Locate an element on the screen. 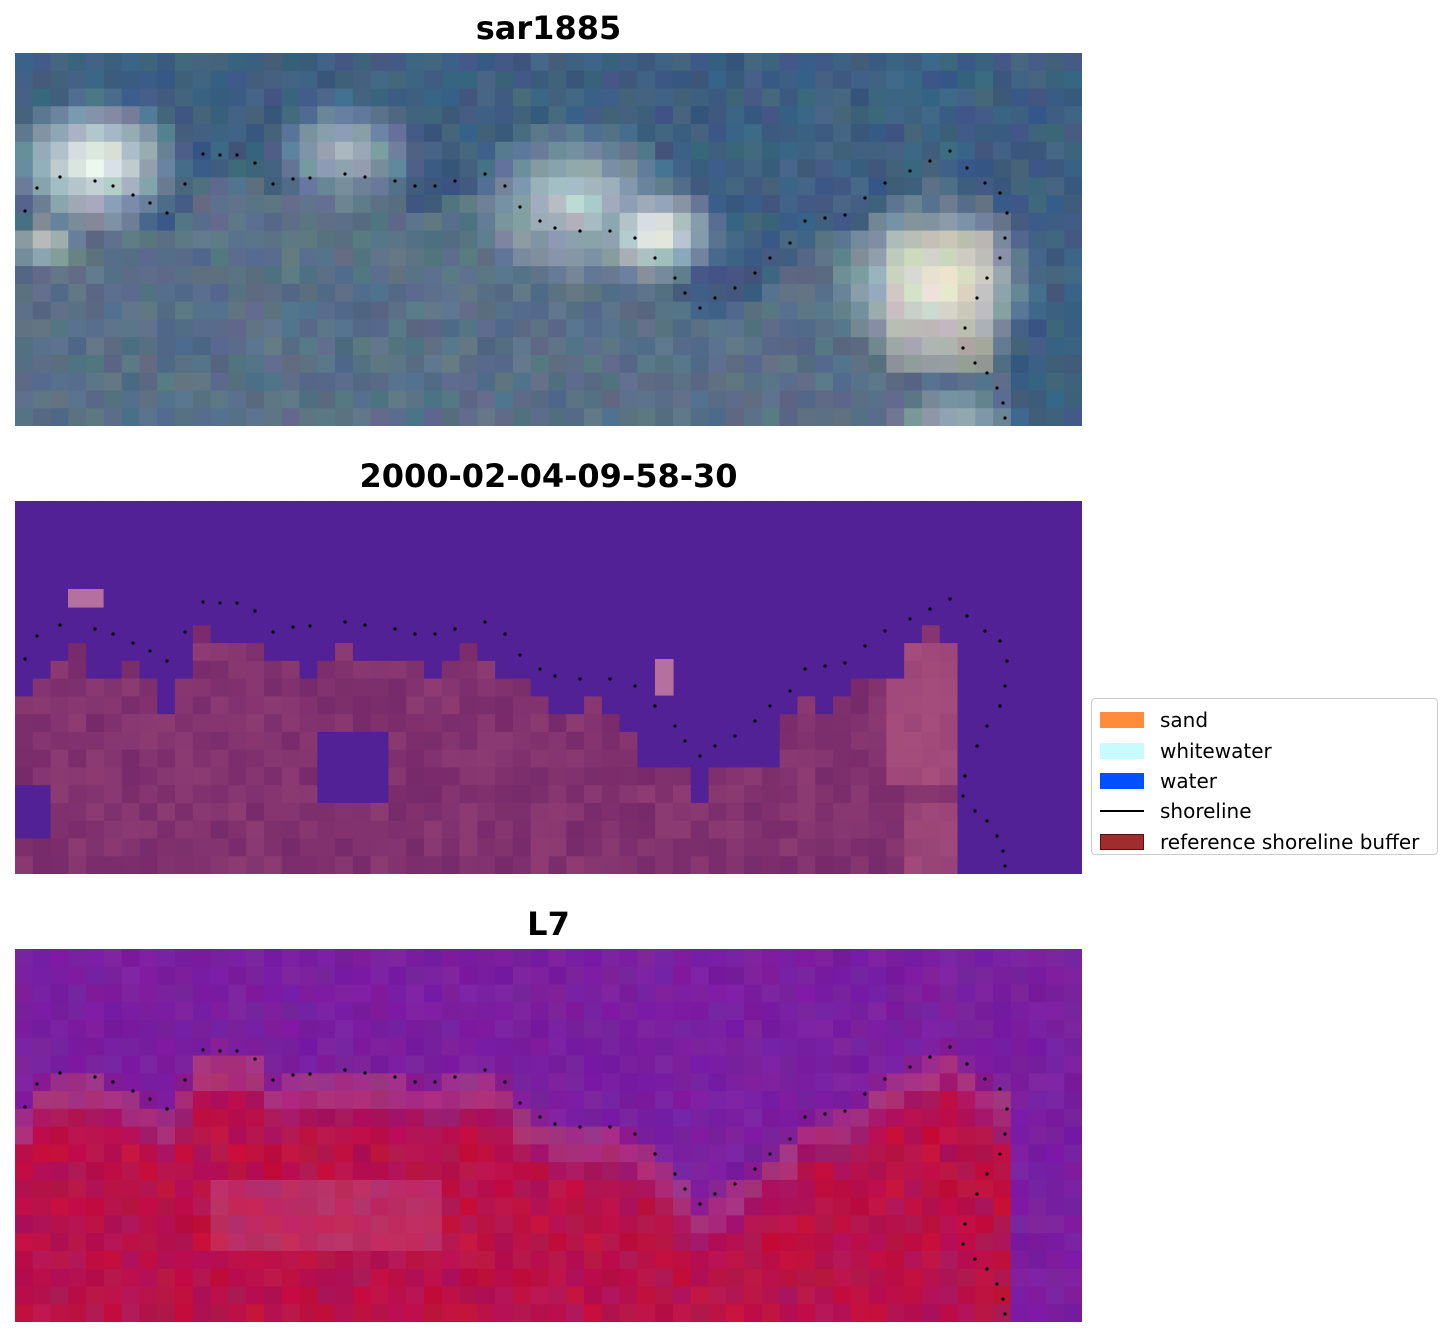 This screenshot has width=1452, height=1337. legend-item-shoreline: shoreline is located at coordinates (1264, 811).